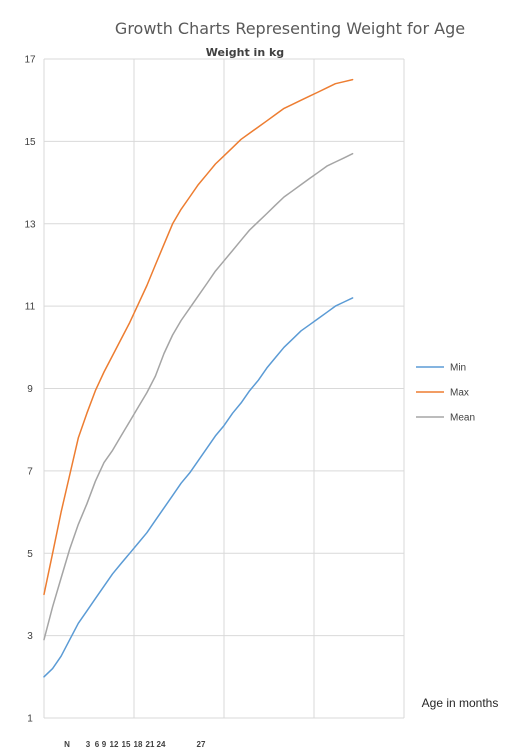  Describe the element at coordinates (462, 418) in the screenshot. I see `legend-label-mean: Mean` at that location.